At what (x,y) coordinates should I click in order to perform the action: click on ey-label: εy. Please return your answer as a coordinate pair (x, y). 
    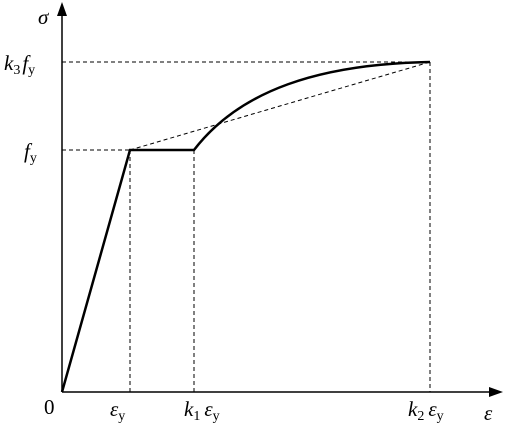
    Looking at the image, I should click on (117, 410).